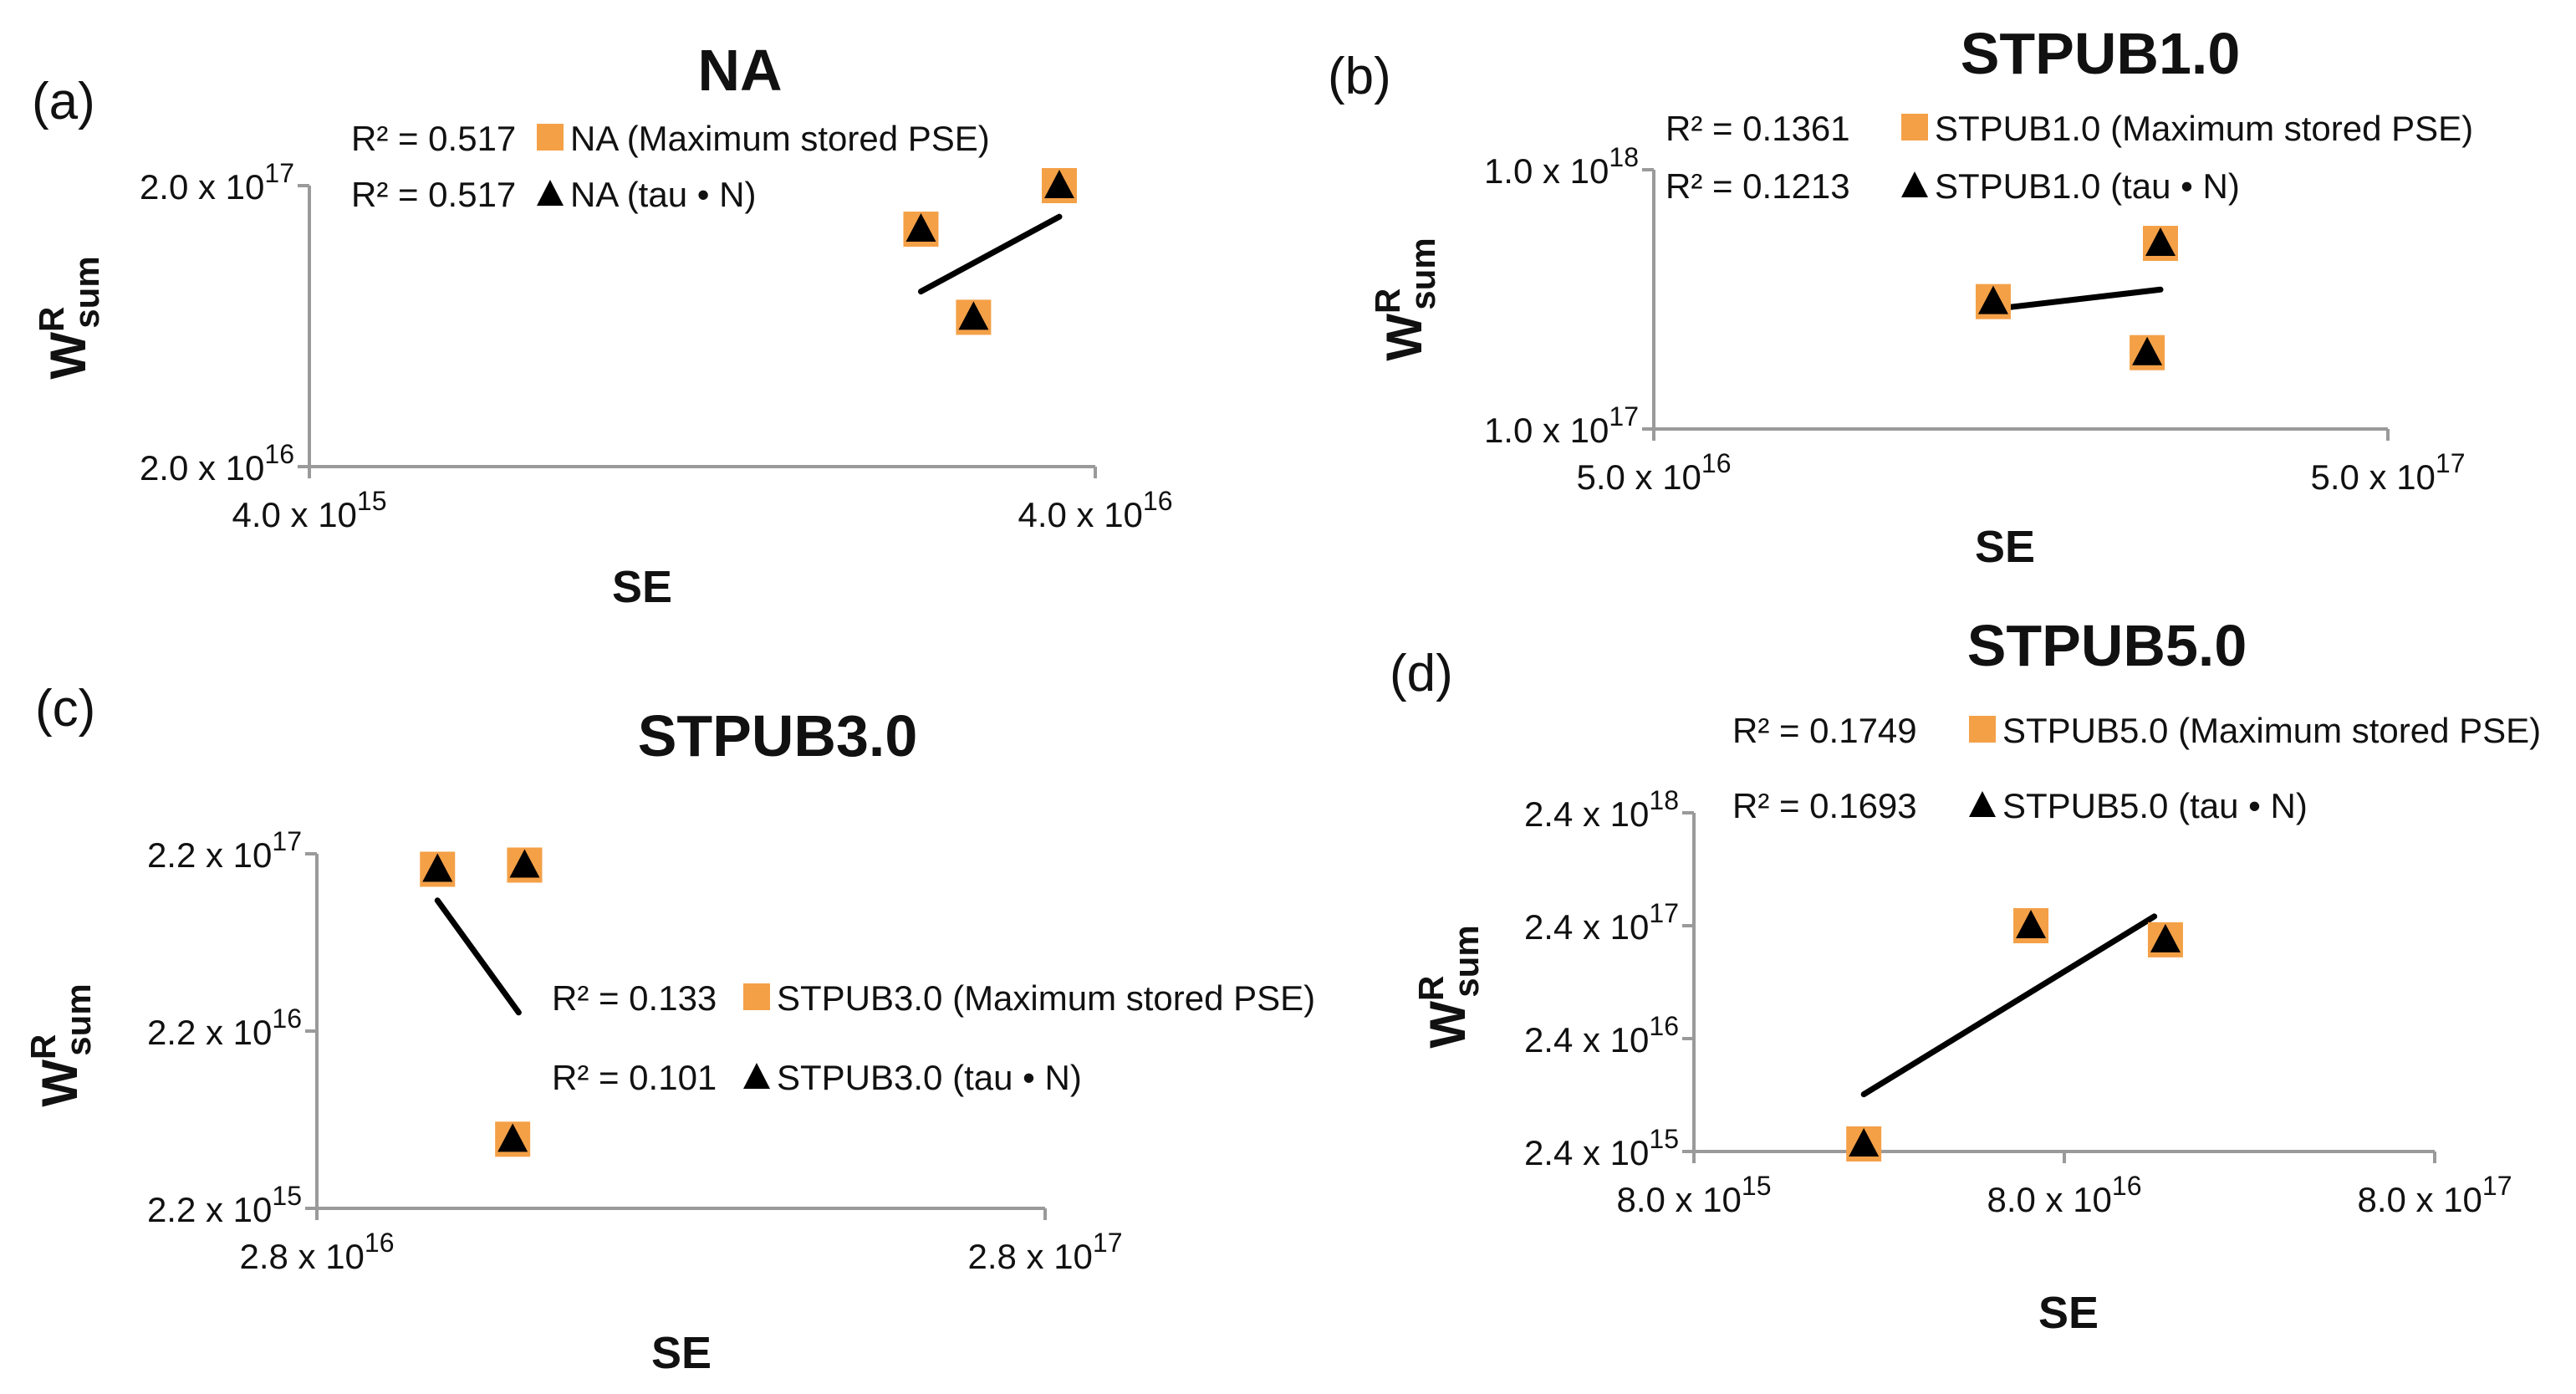  I want to click on x-tick-label: 4.0 x 10¹⁵, so click(309, 510).